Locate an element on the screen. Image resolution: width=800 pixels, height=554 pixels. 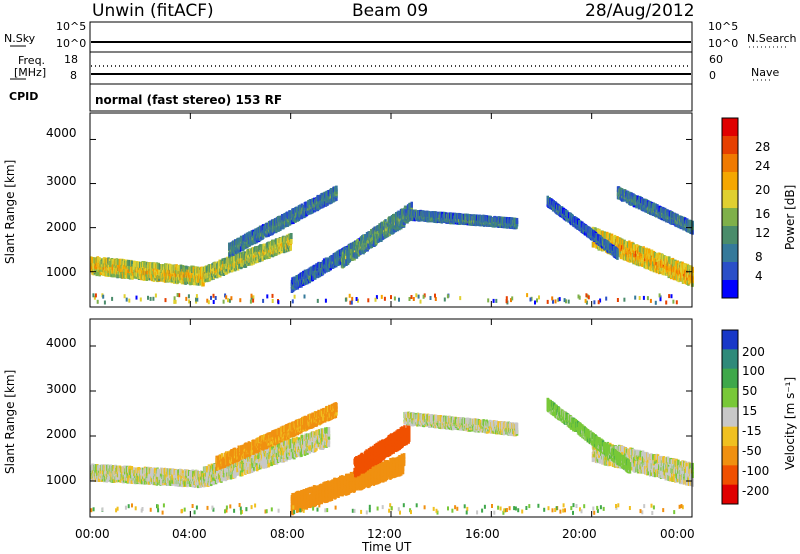
nave-tick-bottom: 0 is located at coordinates (712, 75).